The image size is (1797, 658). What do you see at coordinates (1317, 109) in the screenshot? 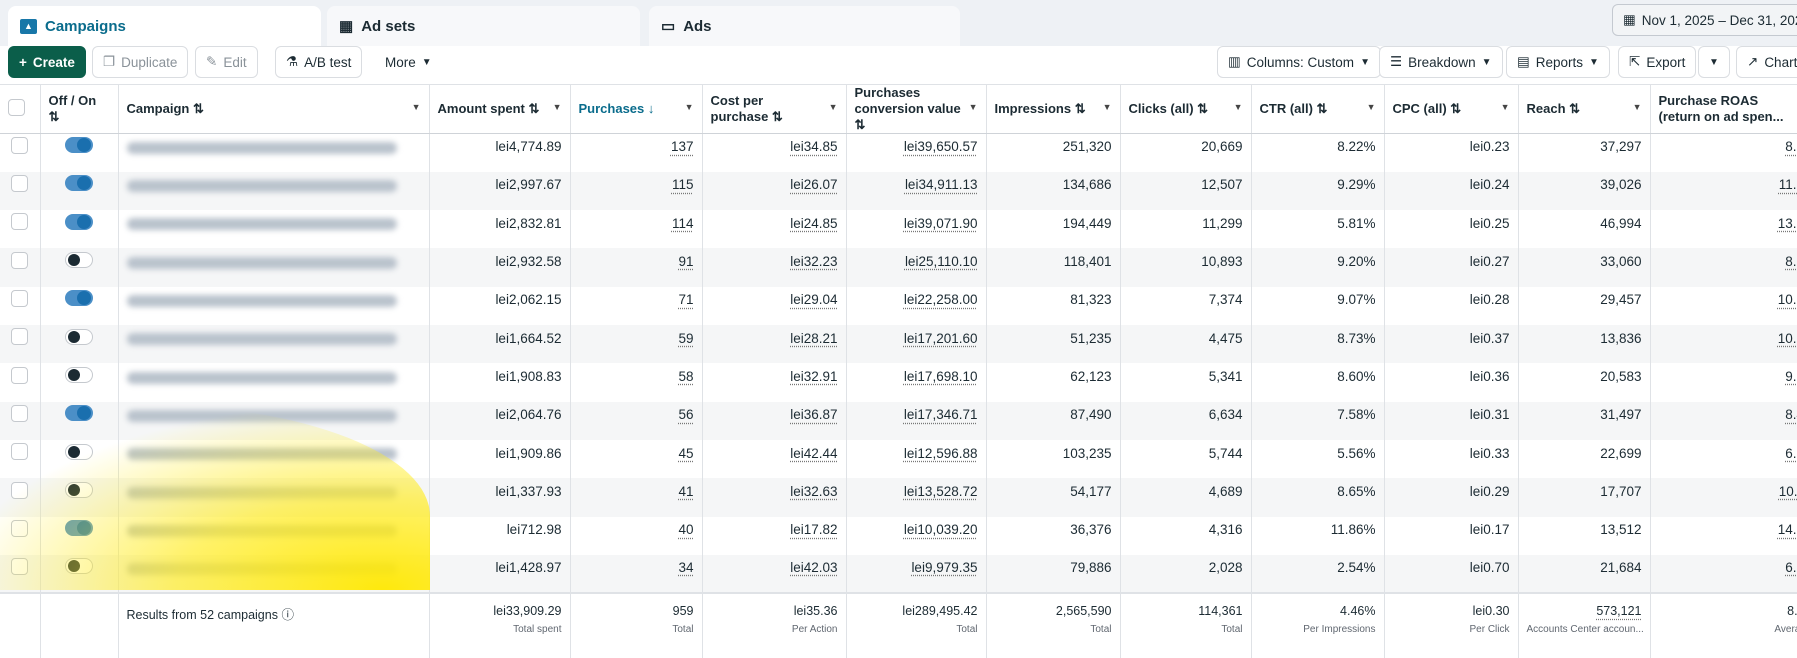
I see `column-header: CTR (all) ⇅▼` at bounding box center [1317, 109].